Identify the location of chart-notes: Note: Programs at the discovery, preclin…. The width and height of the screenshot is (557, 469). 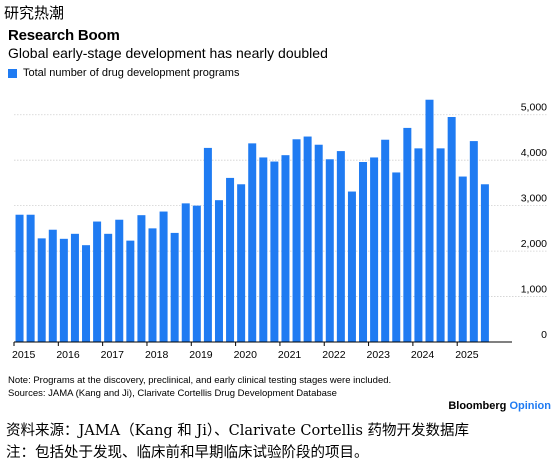
(199, 387).